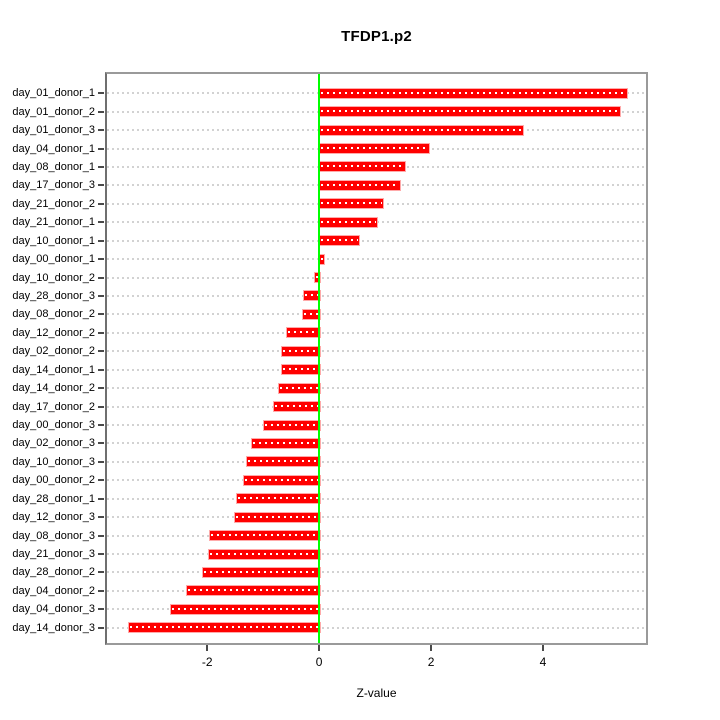  I want to click on y-axis-label-day_12_donor_2: day_12_donor_2, so click(53, 332).